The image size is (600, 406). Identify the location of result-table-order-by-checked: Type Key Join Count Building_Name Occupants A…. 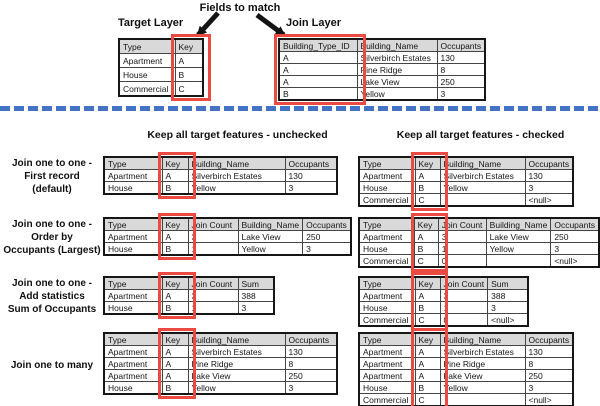
(479, 242).